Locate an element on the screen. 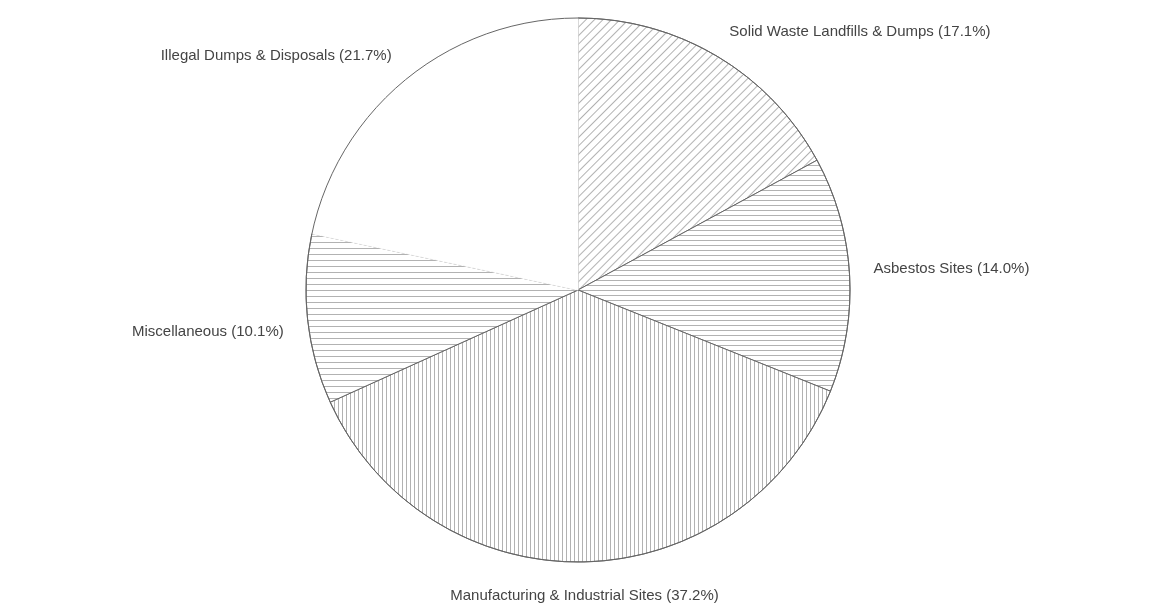 The image size is (1169, 615). slice-label: Miscellaneous (10.1%) is located at coordinates (207, 330).